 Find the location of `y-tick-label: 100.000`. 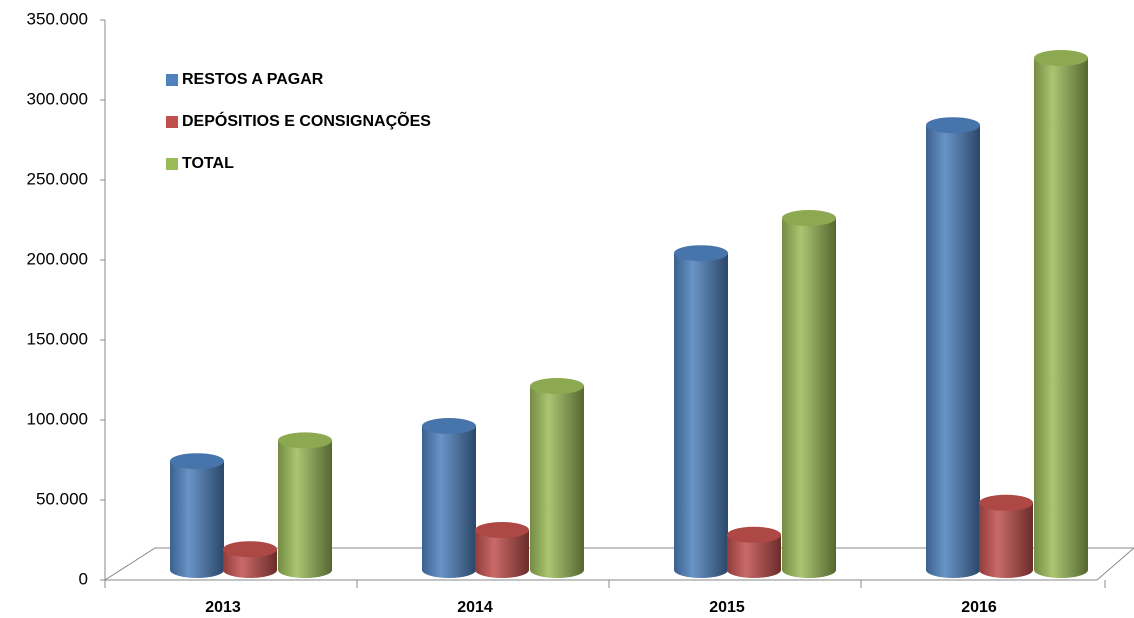

y-tick-label: 100.000 is located at coordinates (57, 418).